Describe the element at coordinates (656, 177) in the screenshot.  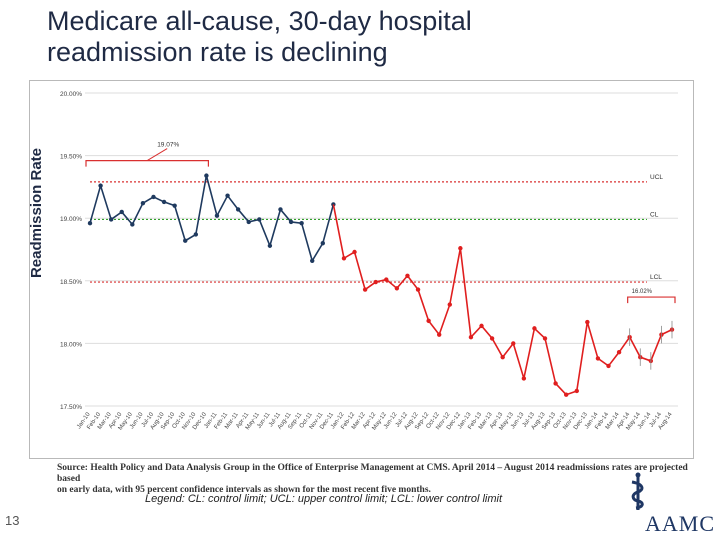
I see `control-limit-label-ucl: UCL` at that location.